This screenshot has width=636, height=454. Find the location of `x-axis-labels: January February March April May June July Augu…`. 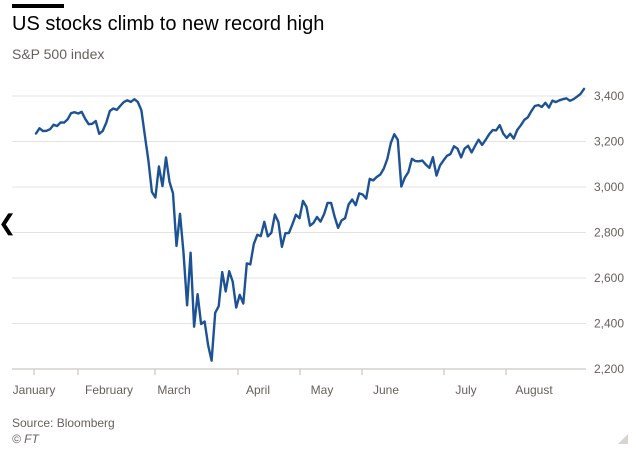

x-axis-labels: January February March April May June July Augu… is located at coordinates (283, 390).